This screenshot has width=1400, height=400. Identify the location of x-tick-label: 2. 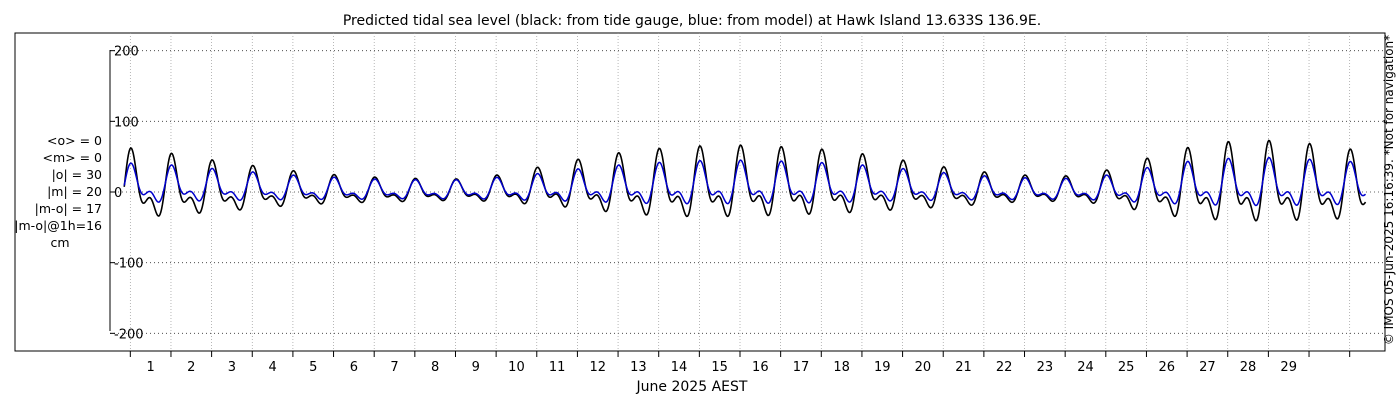
(191, 367).